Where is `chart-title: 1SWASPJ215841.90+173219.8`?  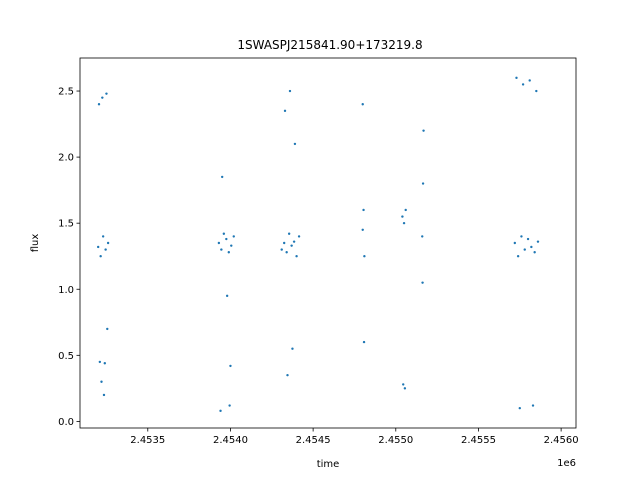 chart-title: 1SWASPJ215841.90+173219.8 is located at coordinates (329, 45).